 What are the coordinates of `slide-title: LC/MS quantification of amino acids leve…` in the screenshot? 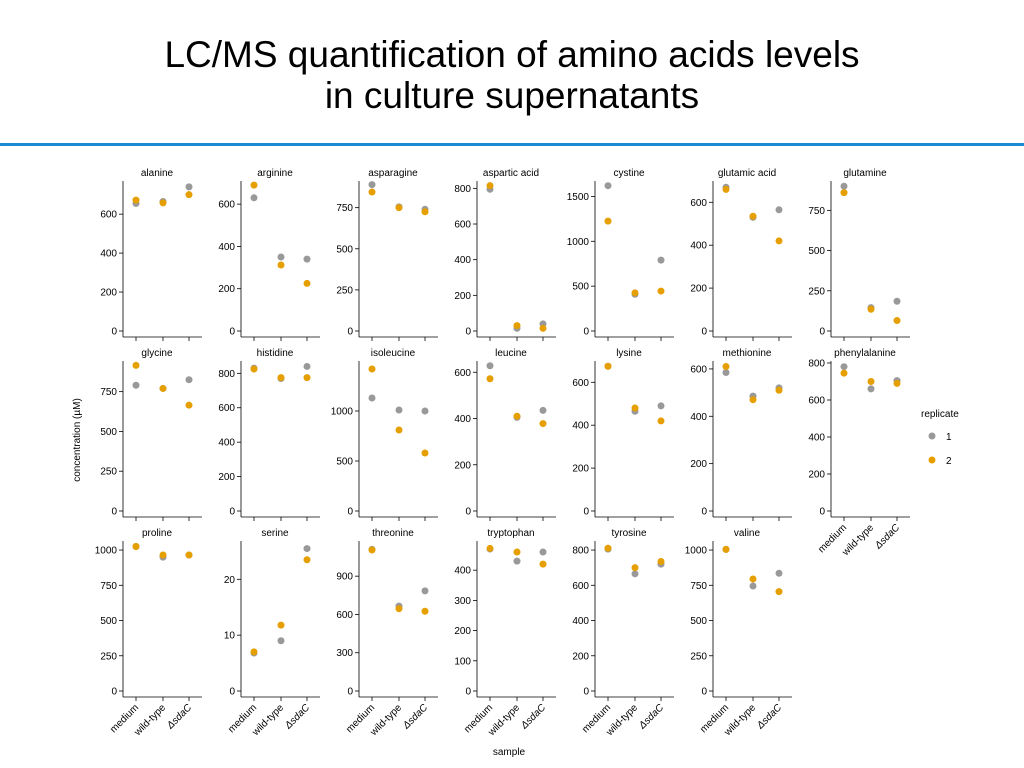 It's located at (512, 75).